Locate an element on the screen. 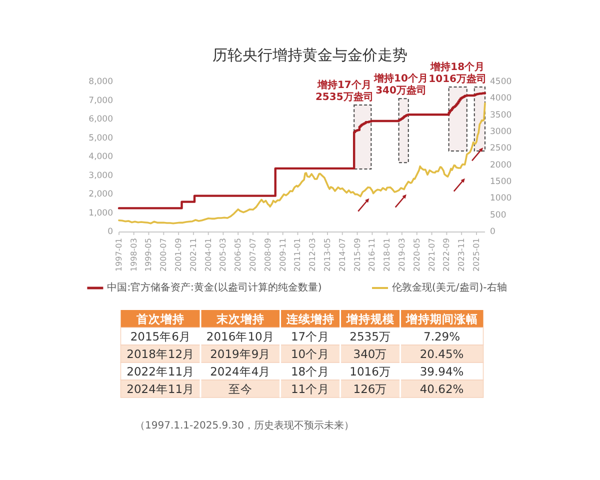 This screenshot has width=600, height=480. x-tick-label: 2025-01 is located at coordinates (477, 255).